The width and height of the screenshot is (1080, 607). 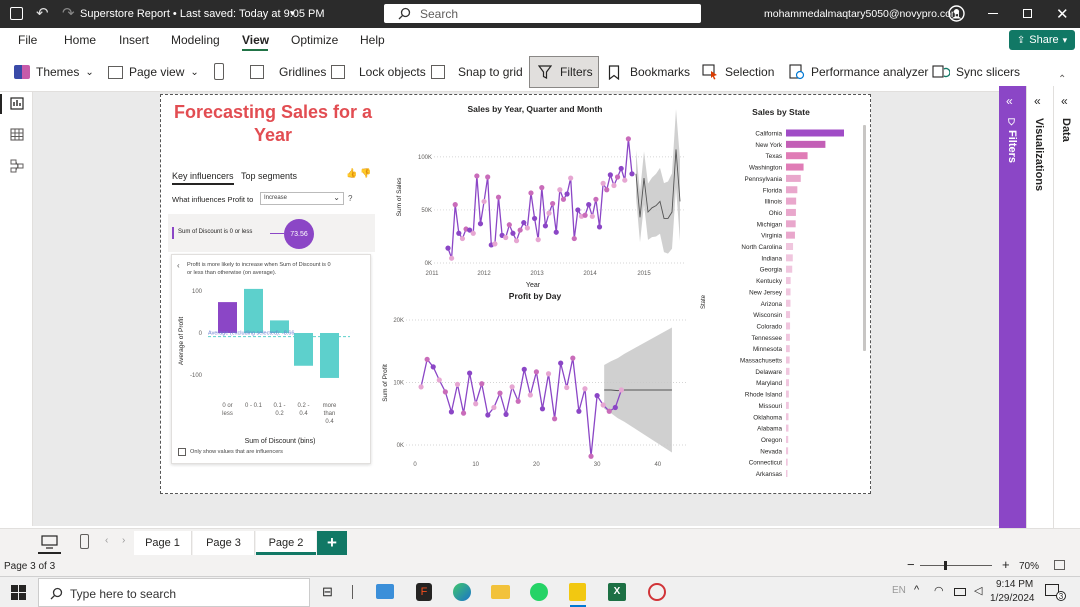 What do you see at coordinates (352, 173) in the screenshot?
I see `thumbs-up-icon: 👍` at bounding box center [352, 173].